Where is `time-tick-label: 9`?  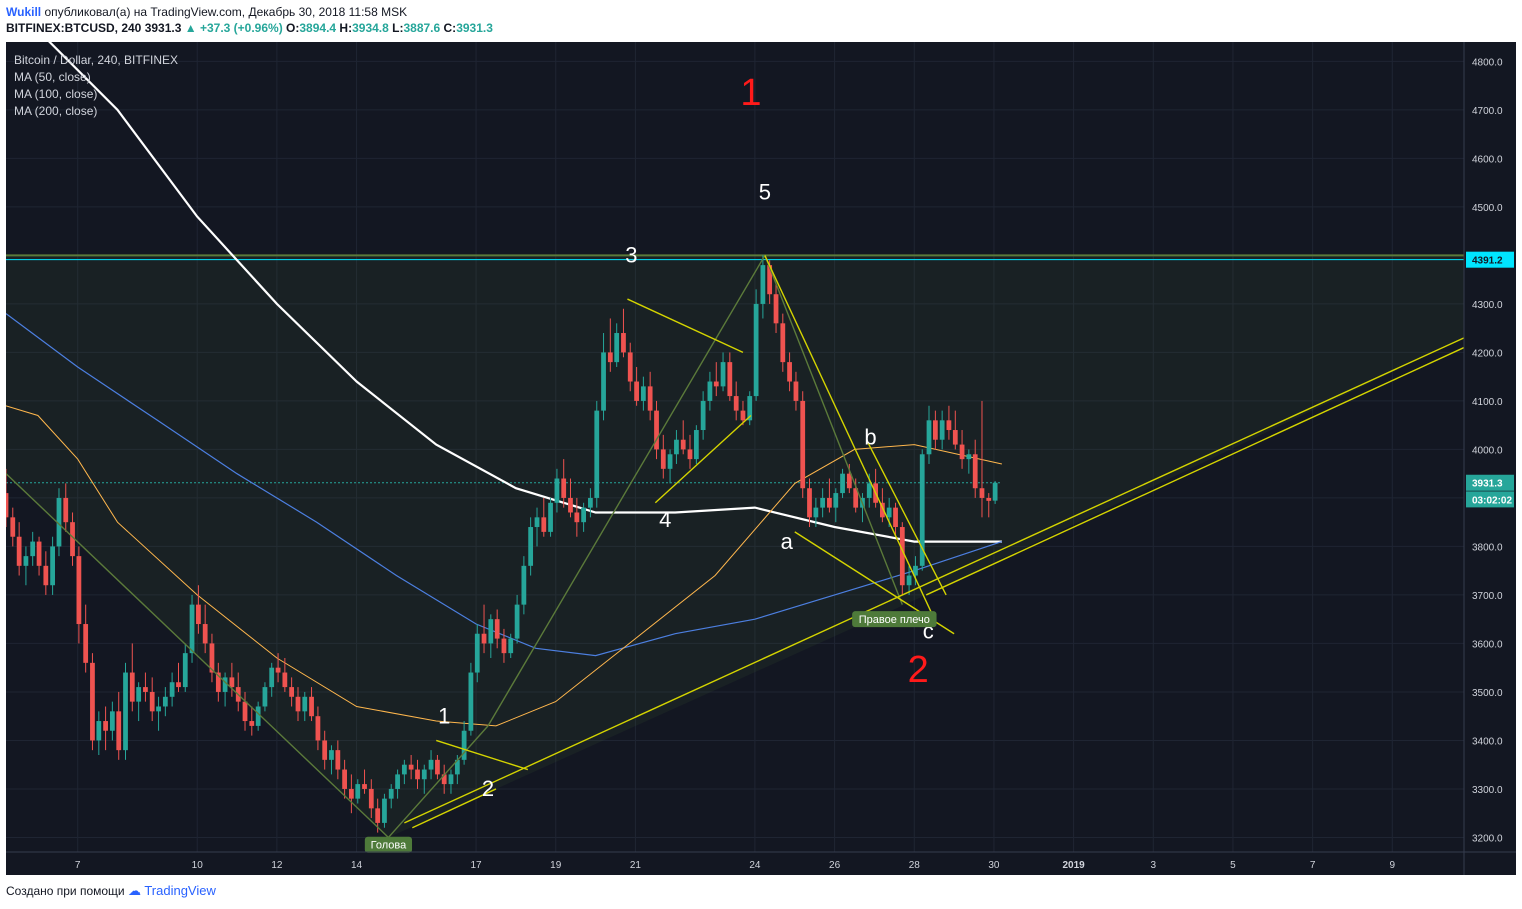 time-tick-label: 9 is located at coordinates (1393, 865).